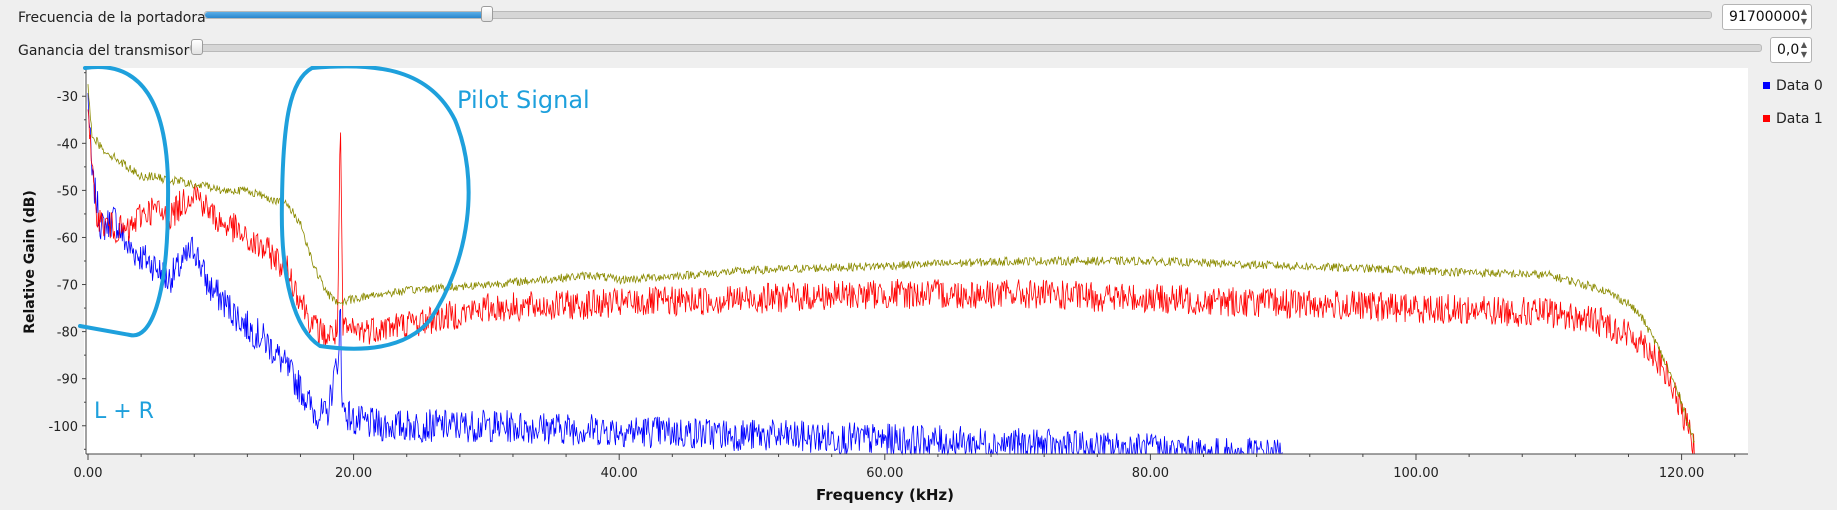 The width and height of the screenshot is (1837, 510). I want to click on y-tick-label: -70, so click(67, 286).